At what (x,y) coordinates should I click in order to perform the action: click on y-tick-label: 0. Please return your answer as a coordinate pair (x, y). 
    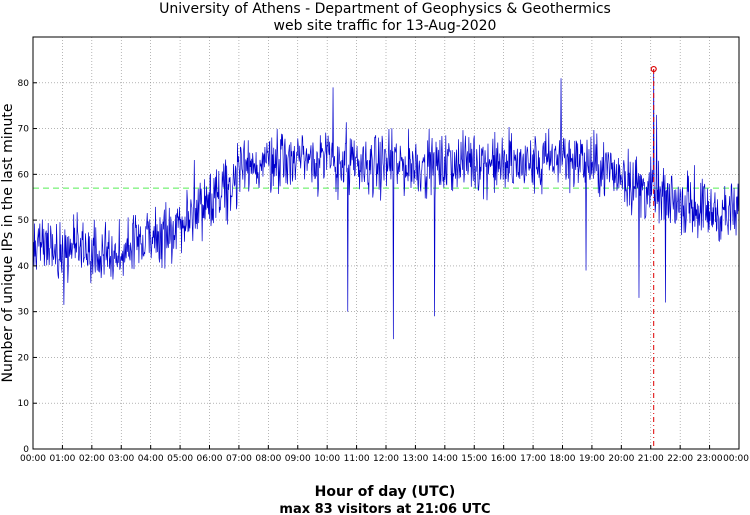
    Looking at the image, I should click on (26, 450).